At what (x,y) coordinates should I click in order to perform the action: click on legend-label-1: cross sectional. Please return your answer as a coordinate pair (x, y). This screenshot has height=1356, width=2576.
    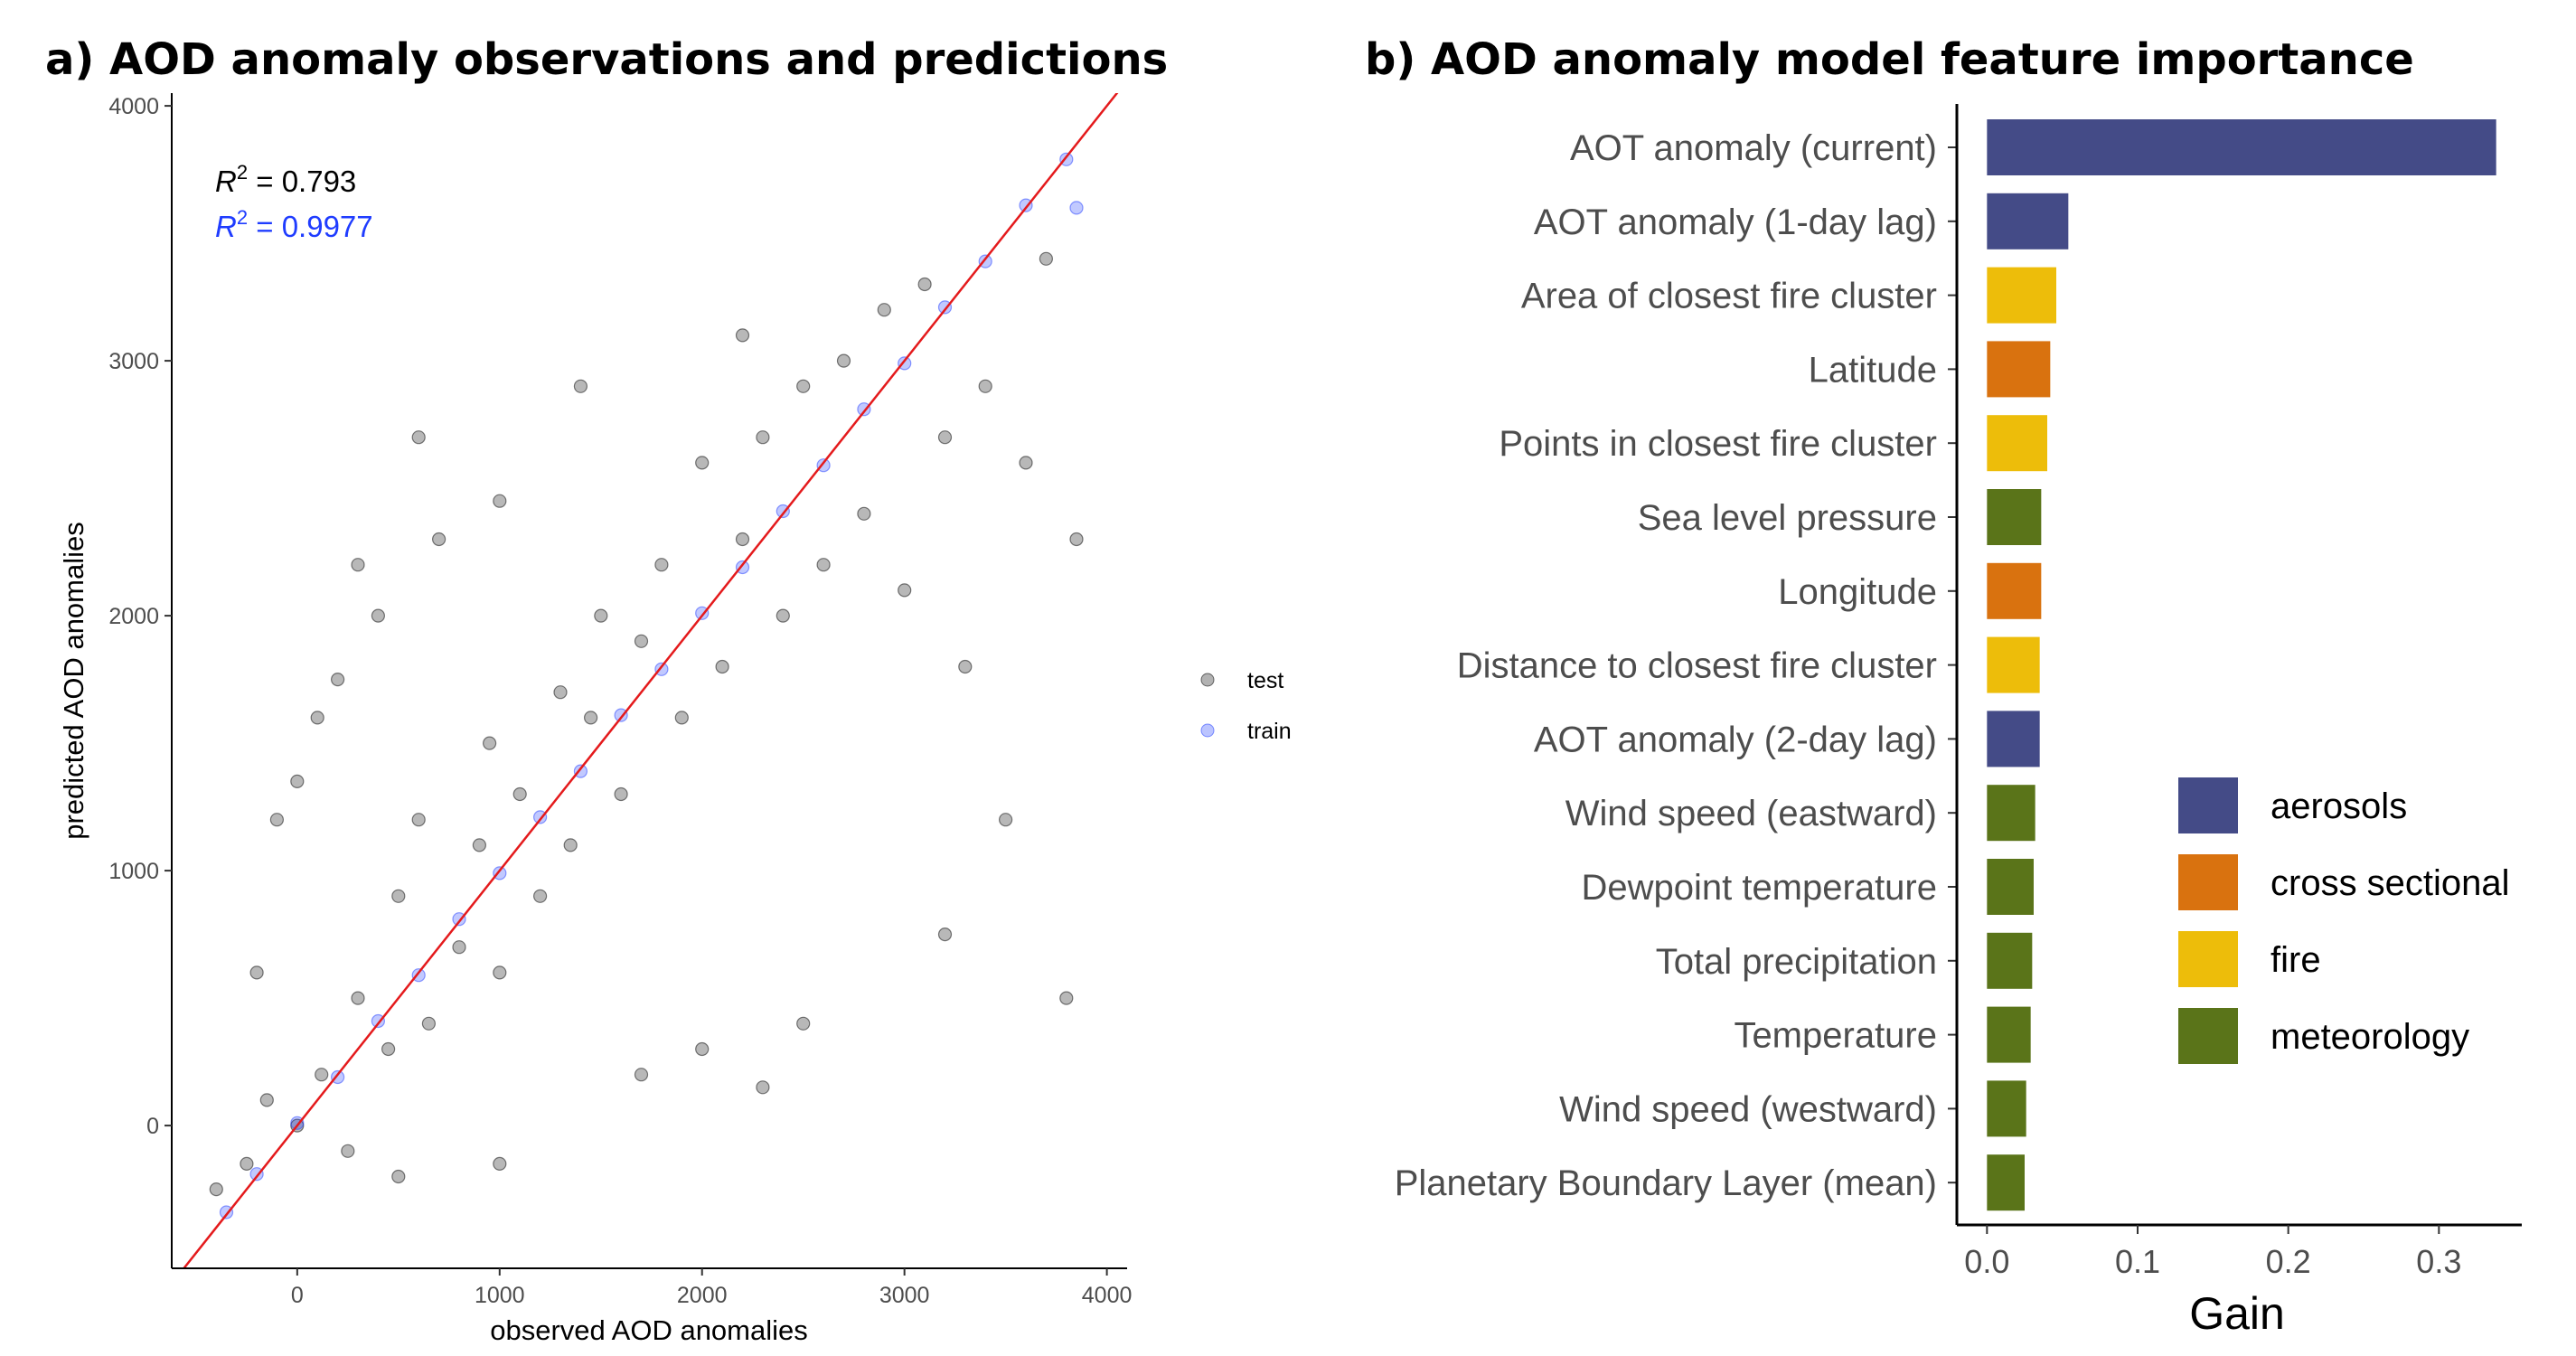
    Looking at the image, I should click on (2390, 883).